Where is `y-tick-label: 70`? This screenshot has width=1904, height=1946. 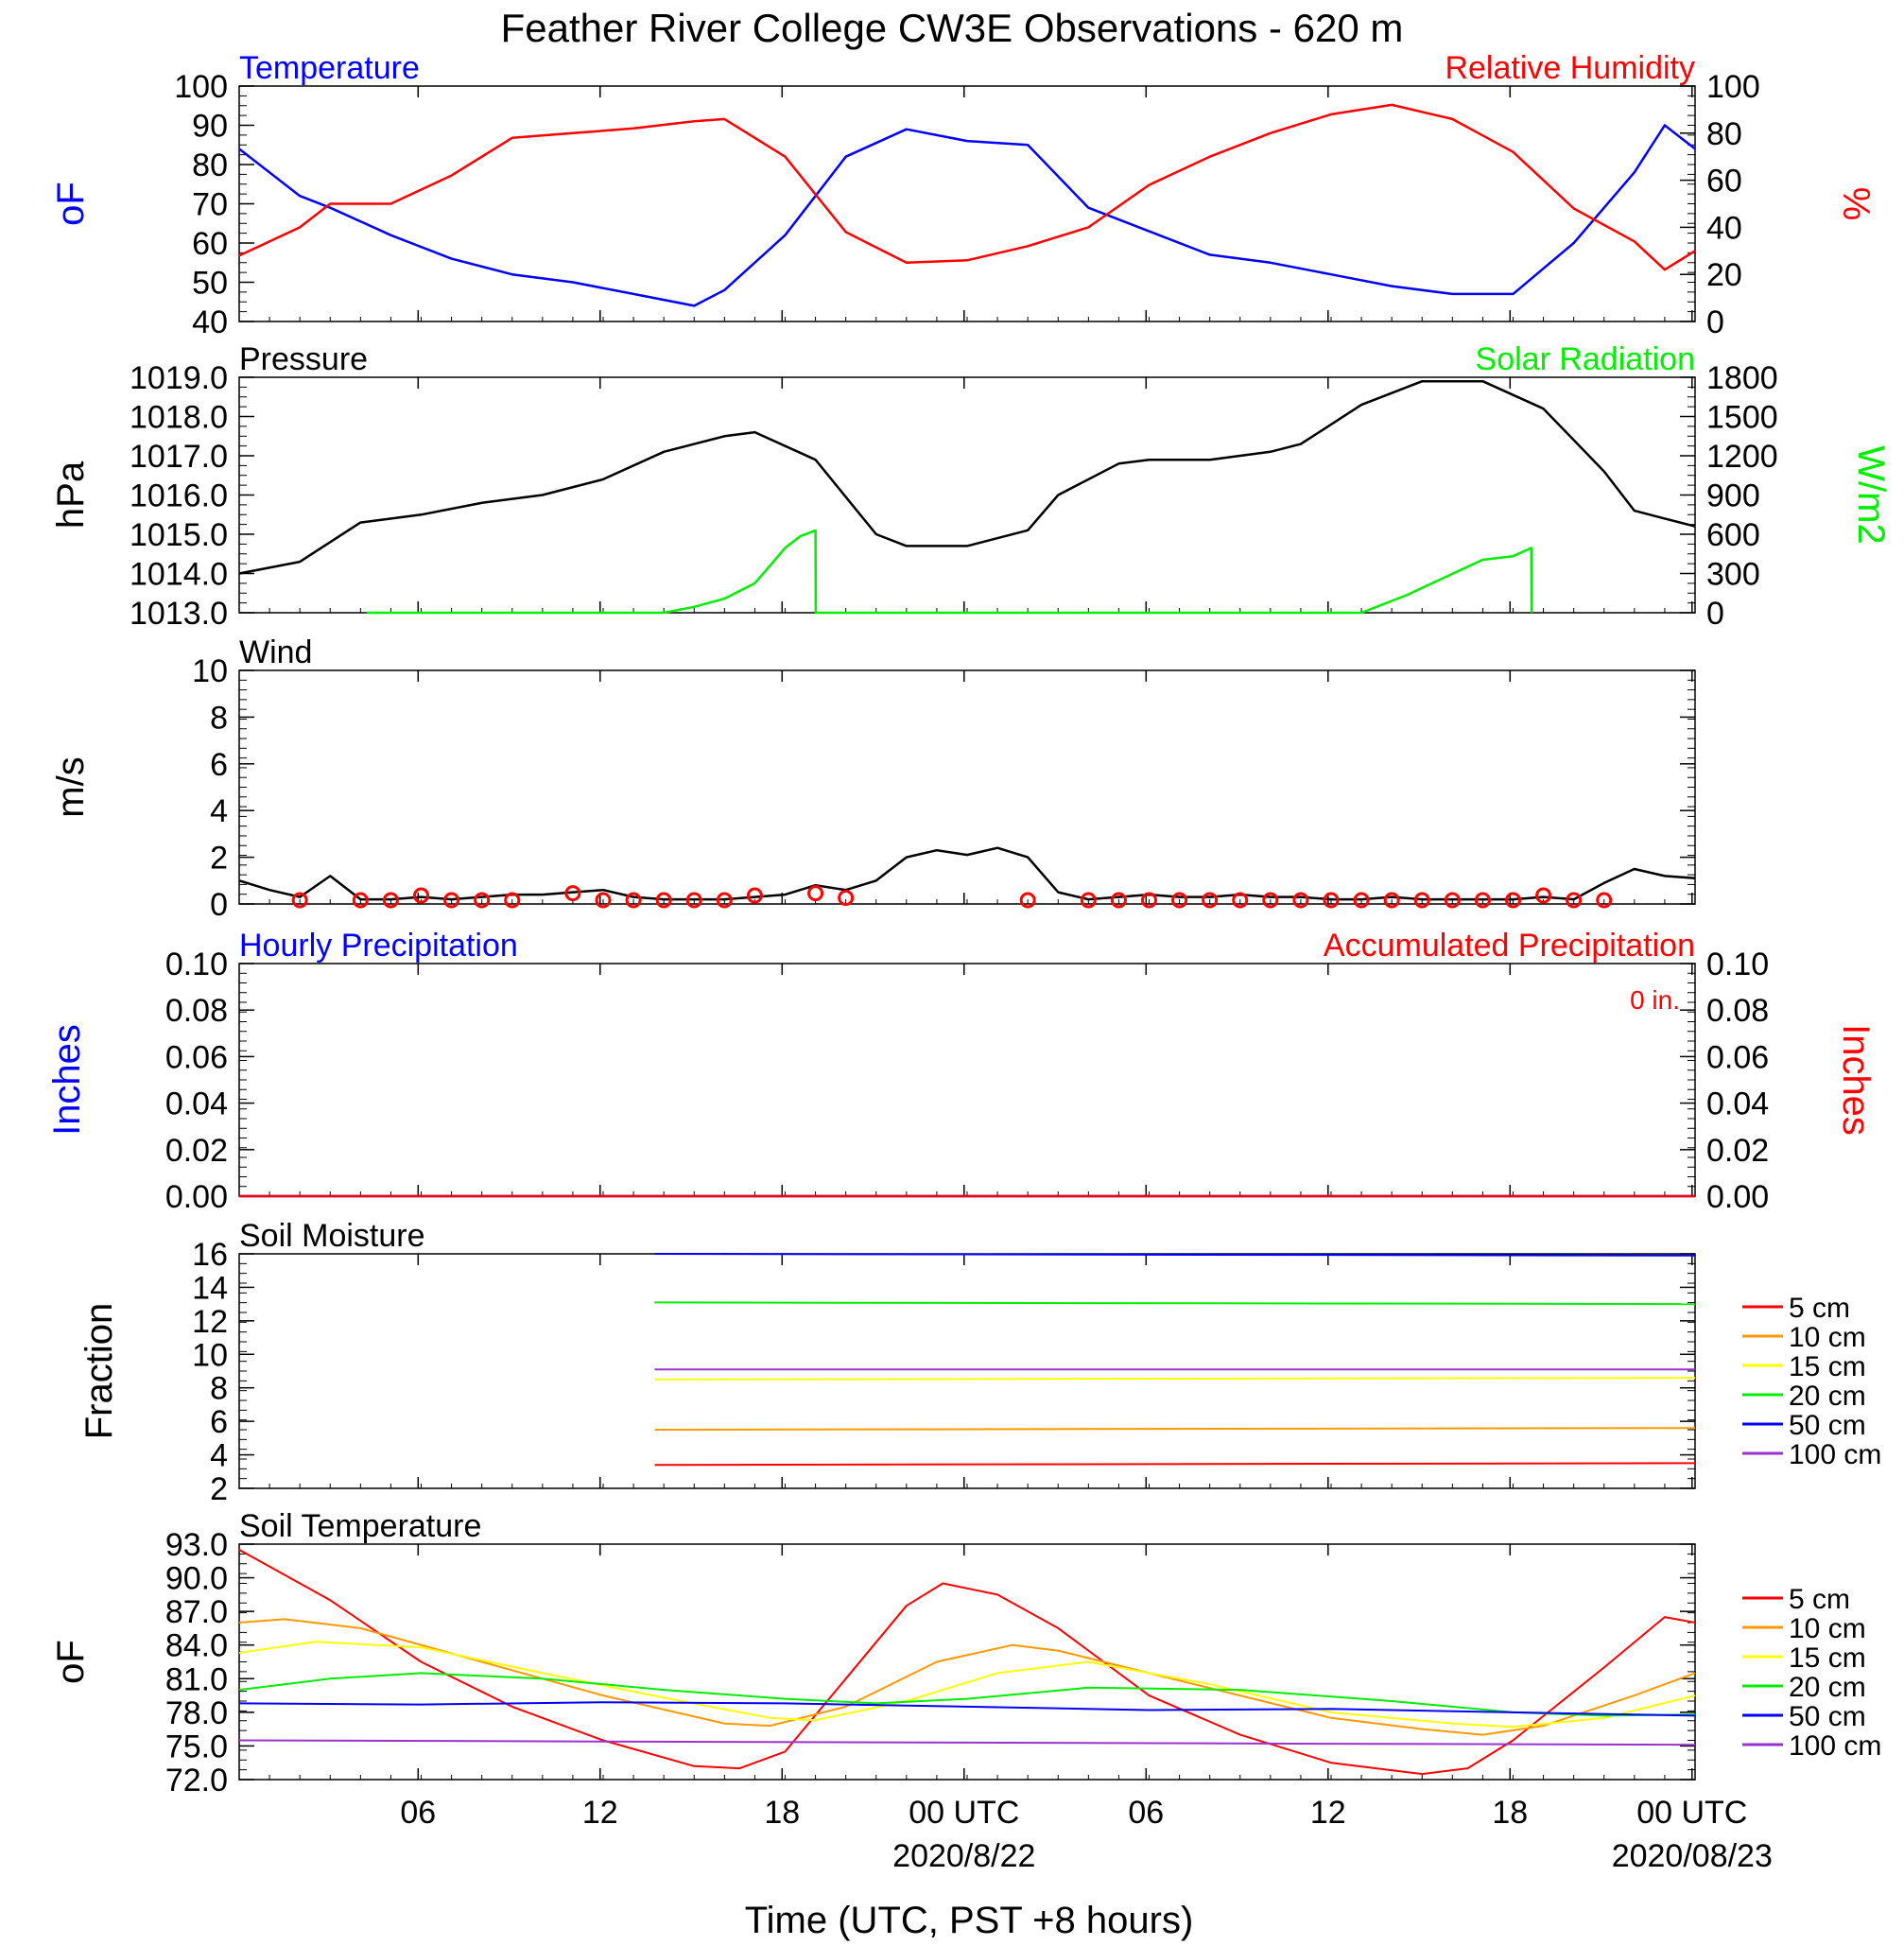
y-tick-label: 70 is located at coordinates (210, 205).